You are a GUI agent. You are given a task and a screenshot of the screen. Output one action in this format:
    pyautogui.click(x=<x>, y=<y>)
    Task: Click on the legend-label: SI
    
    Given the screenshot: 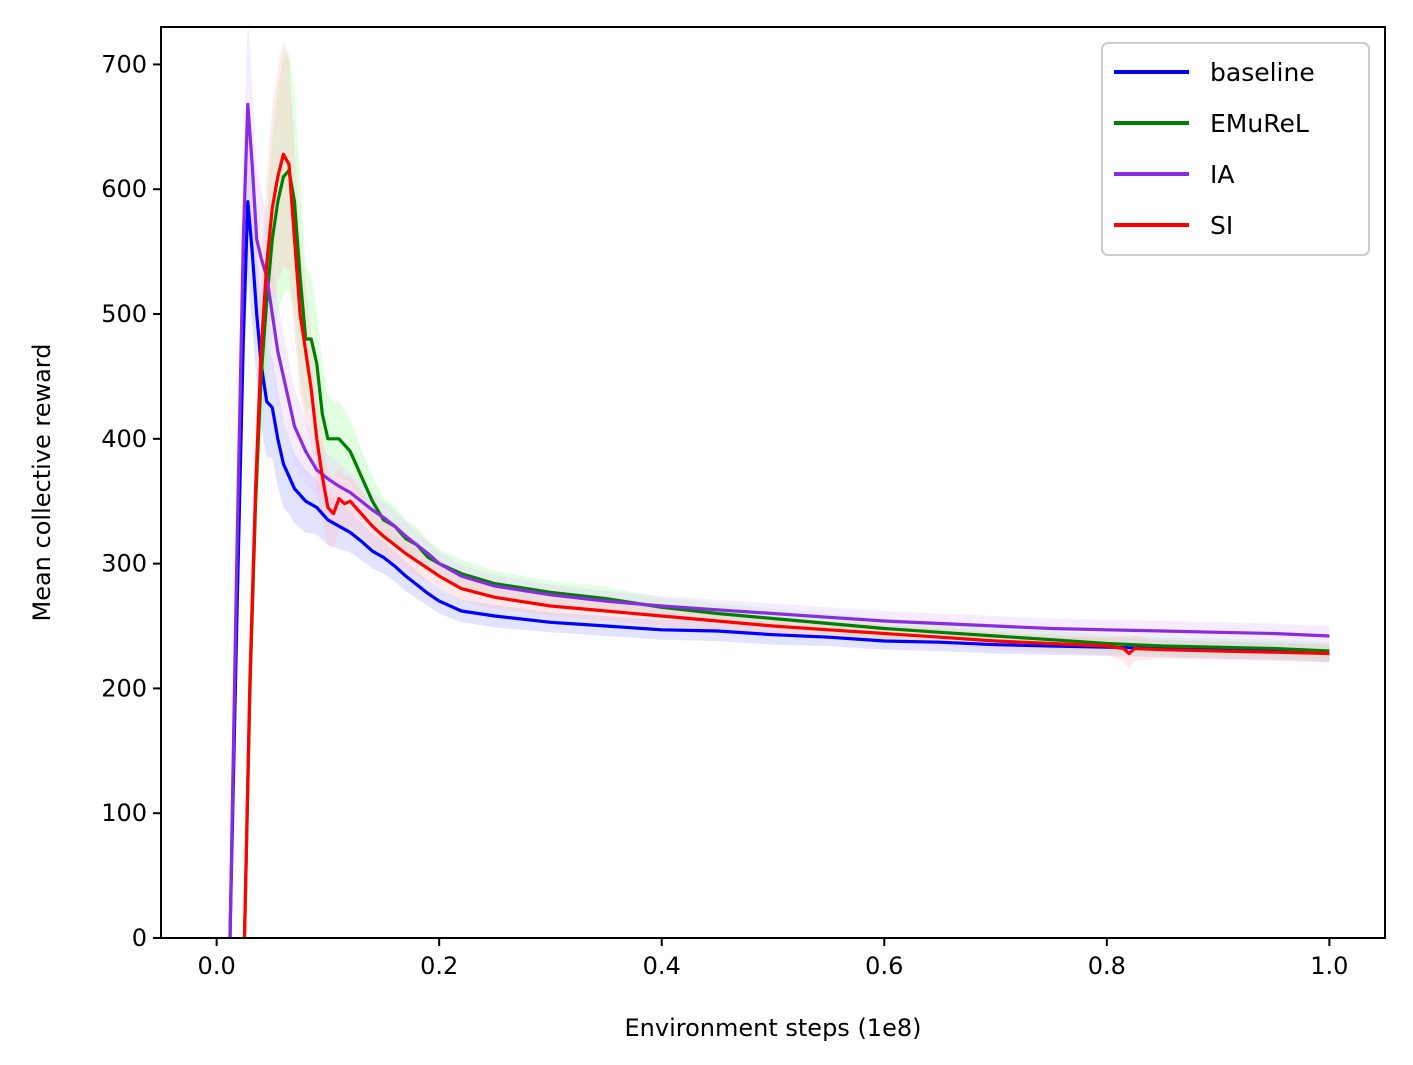 What is the action you would take?
    pyautogui.click(x=1221, y=225)
    